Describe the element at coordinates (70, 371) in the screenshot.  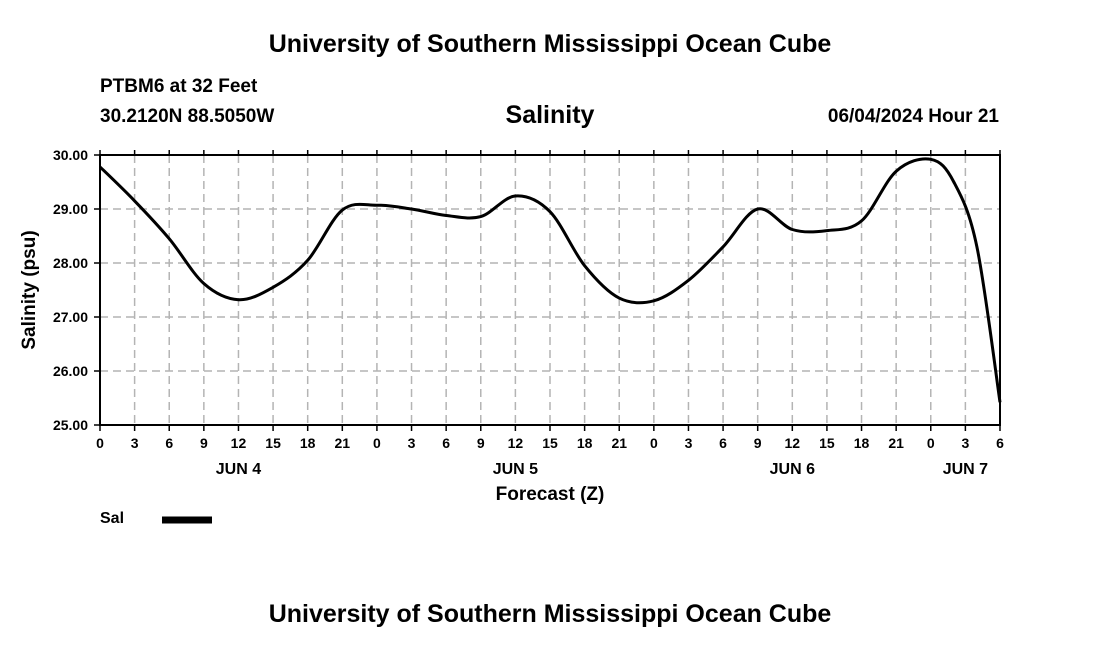
I see `y-tick-label: 26.00` at that location.